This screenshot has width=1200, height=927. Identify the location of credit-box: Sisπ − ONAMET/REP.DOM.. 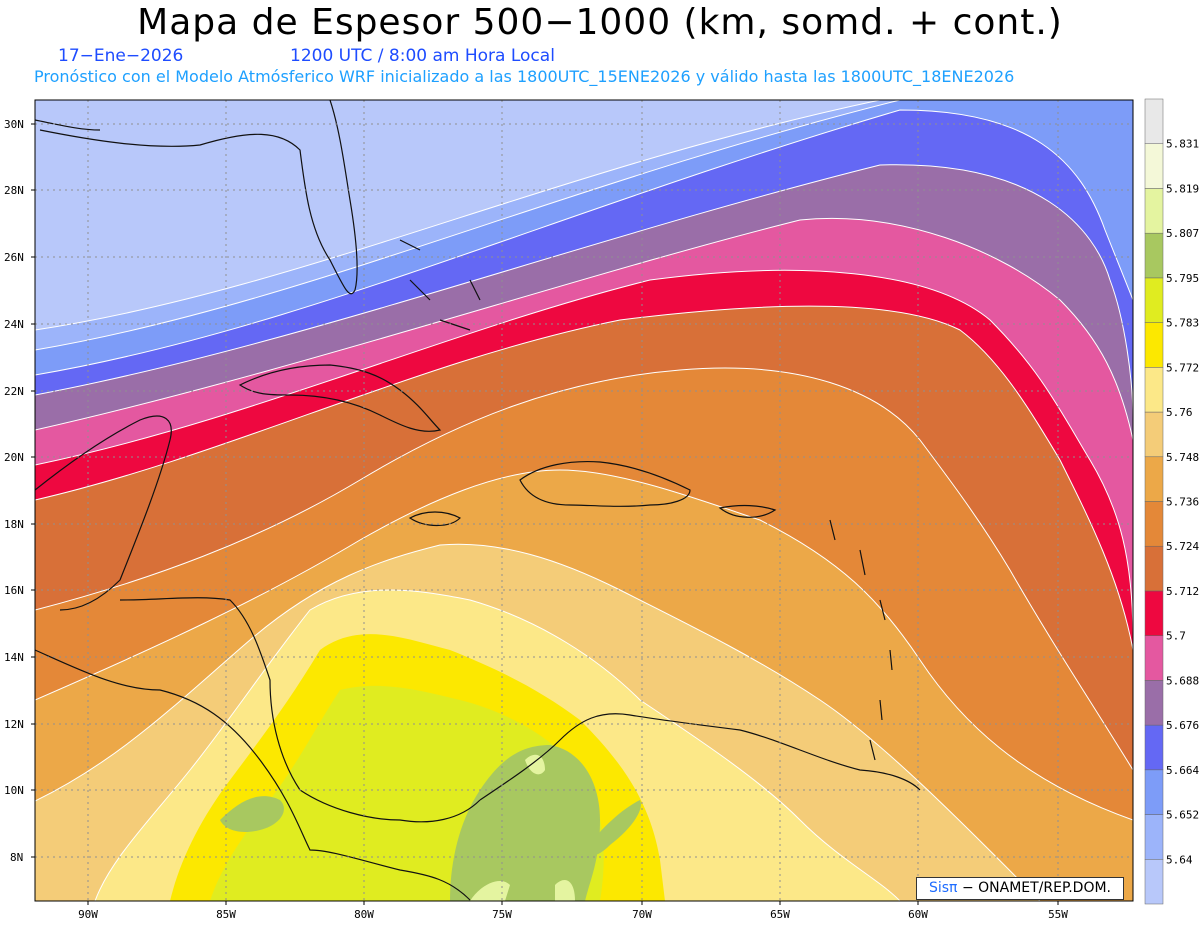
(1020, 888).